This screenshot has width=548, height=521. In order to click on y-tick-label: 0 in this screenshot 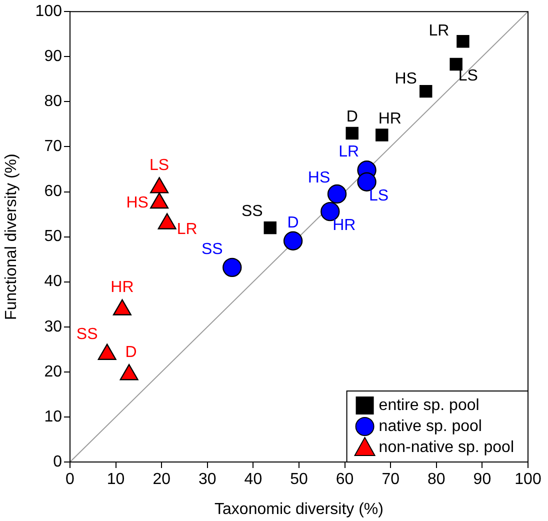, I will do `click(57, 461)`.